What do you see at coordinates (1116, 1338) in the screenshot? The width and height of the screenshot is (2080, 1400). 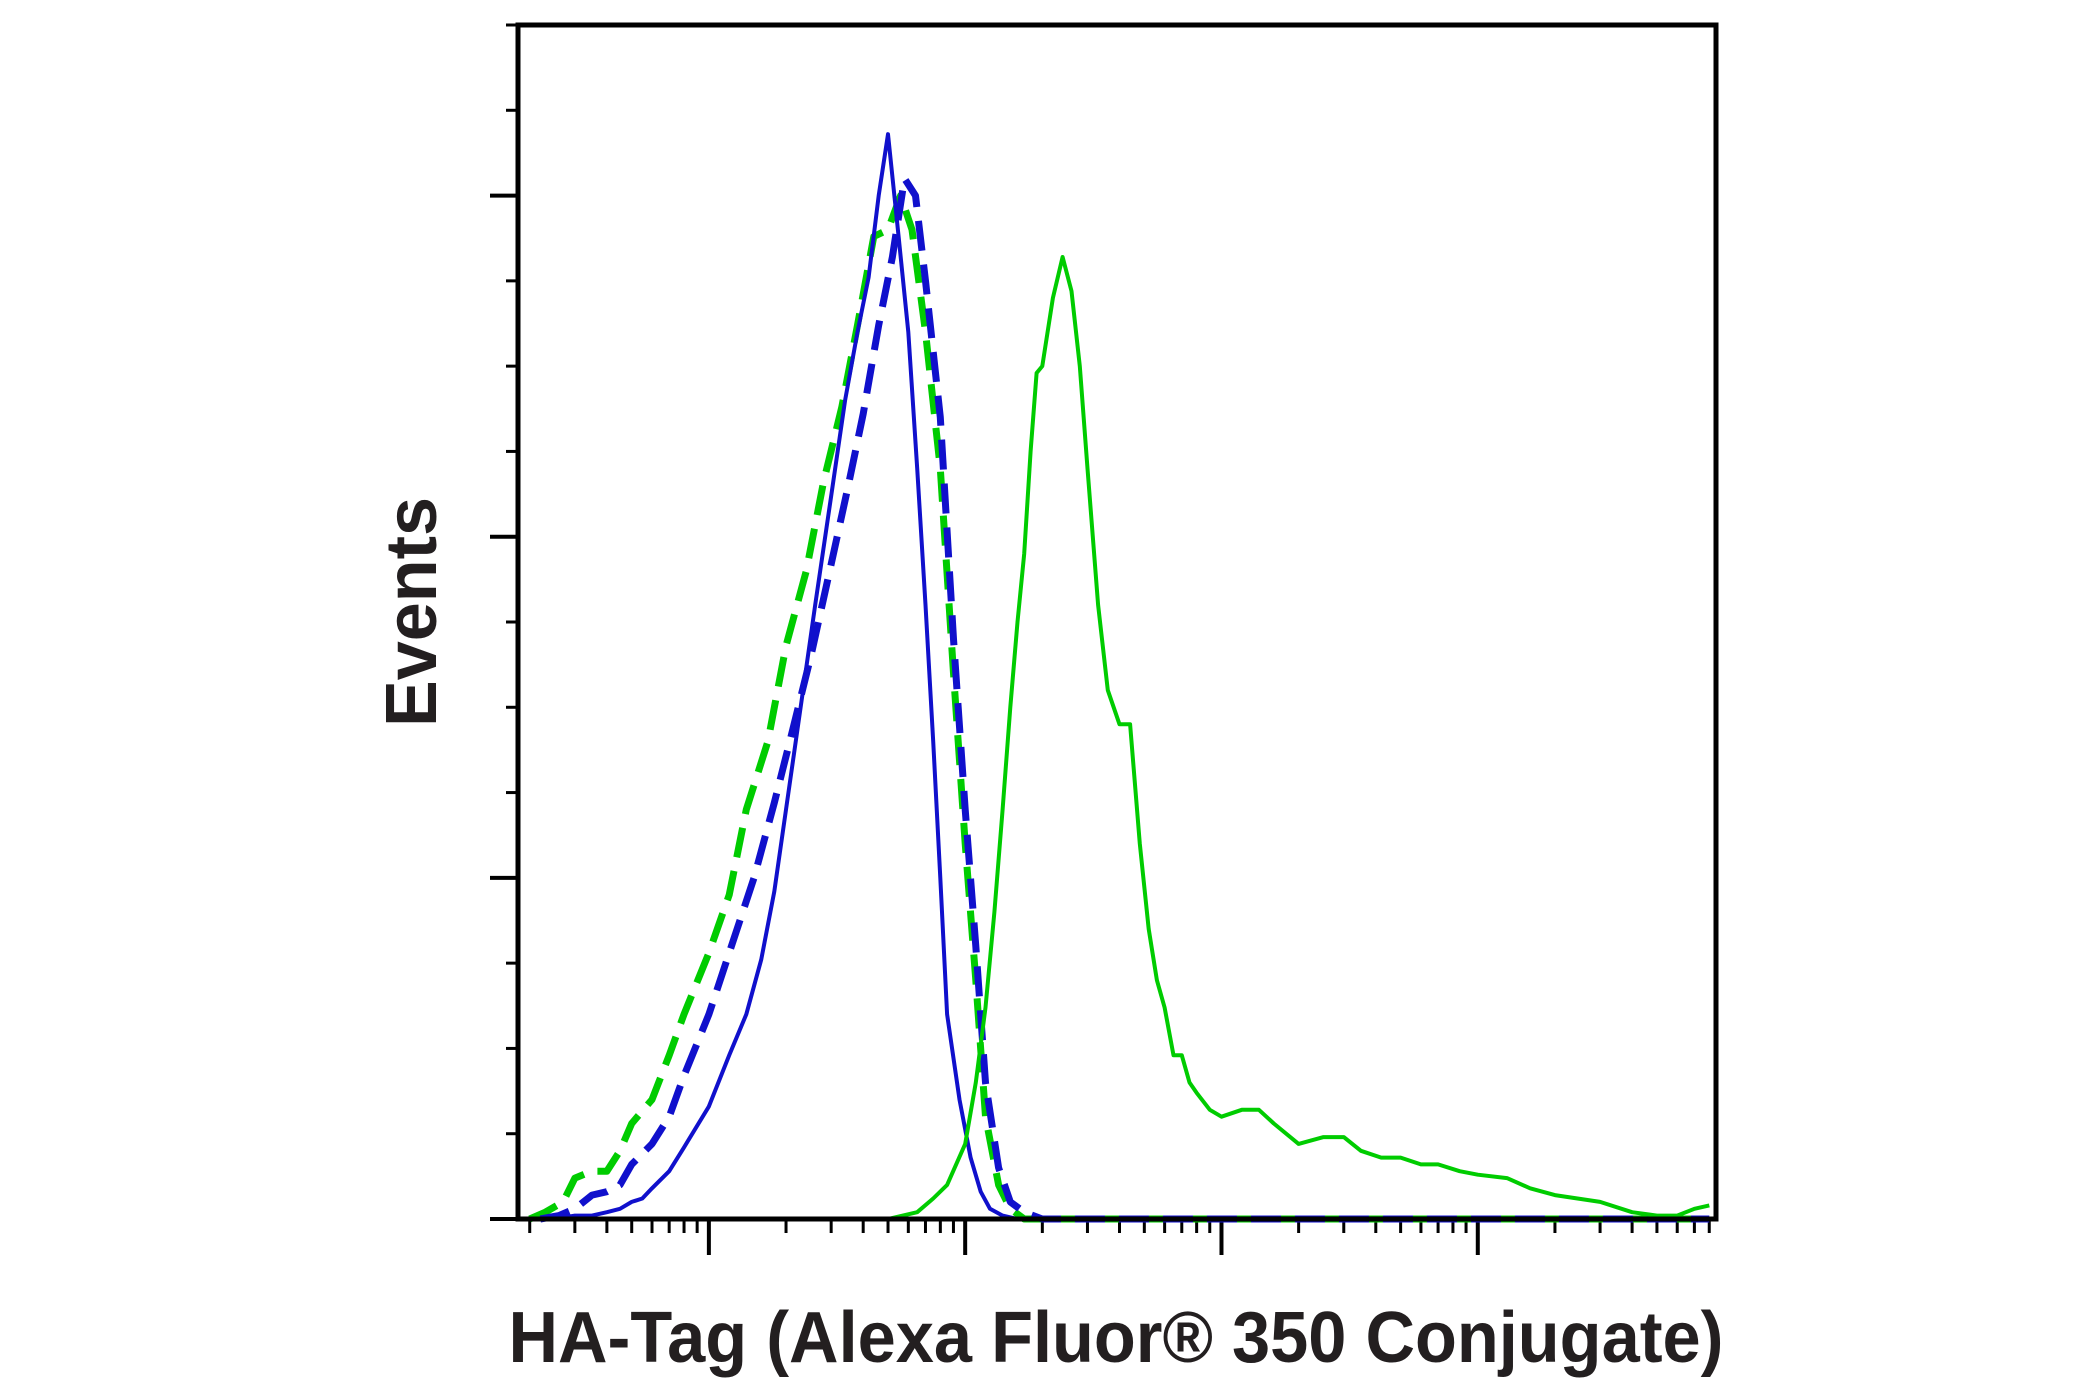 I see `x-axis-label: HA-Tag (Alexa Fluor® 350 Conjugate)` at bounding box center [1116, 1338].